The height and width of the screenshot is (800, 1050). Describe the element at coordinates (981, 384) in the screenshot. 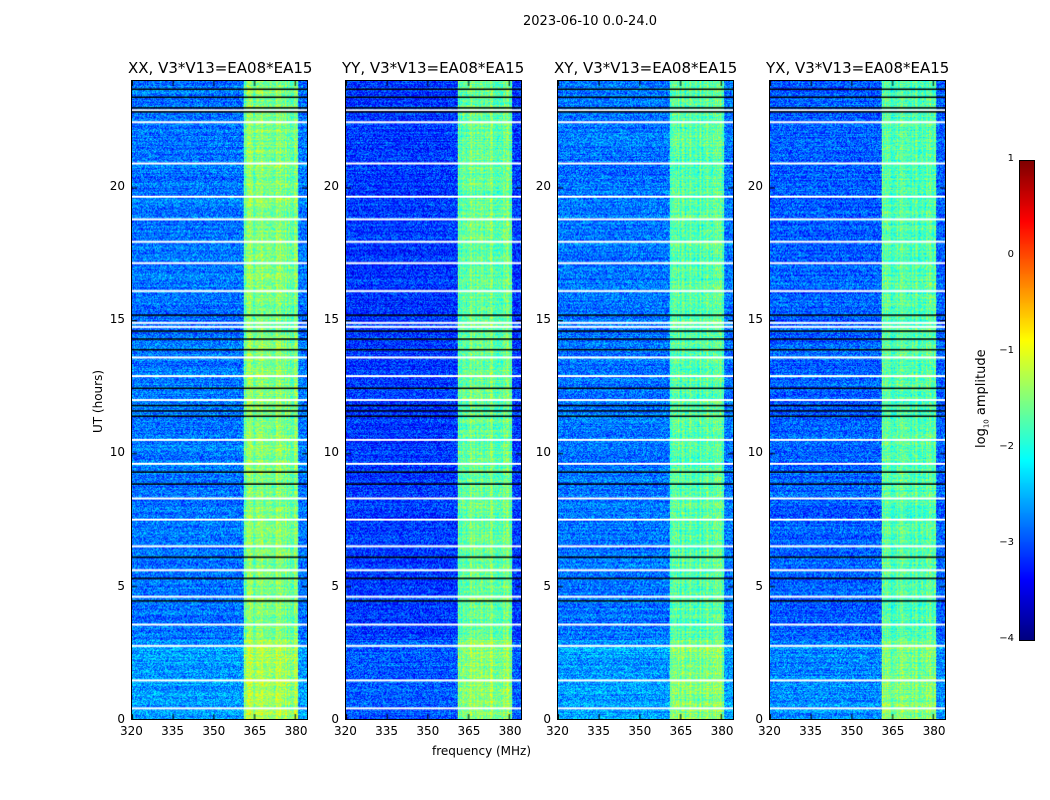

I see `colorbar-label-rest: amplitude` at that location.